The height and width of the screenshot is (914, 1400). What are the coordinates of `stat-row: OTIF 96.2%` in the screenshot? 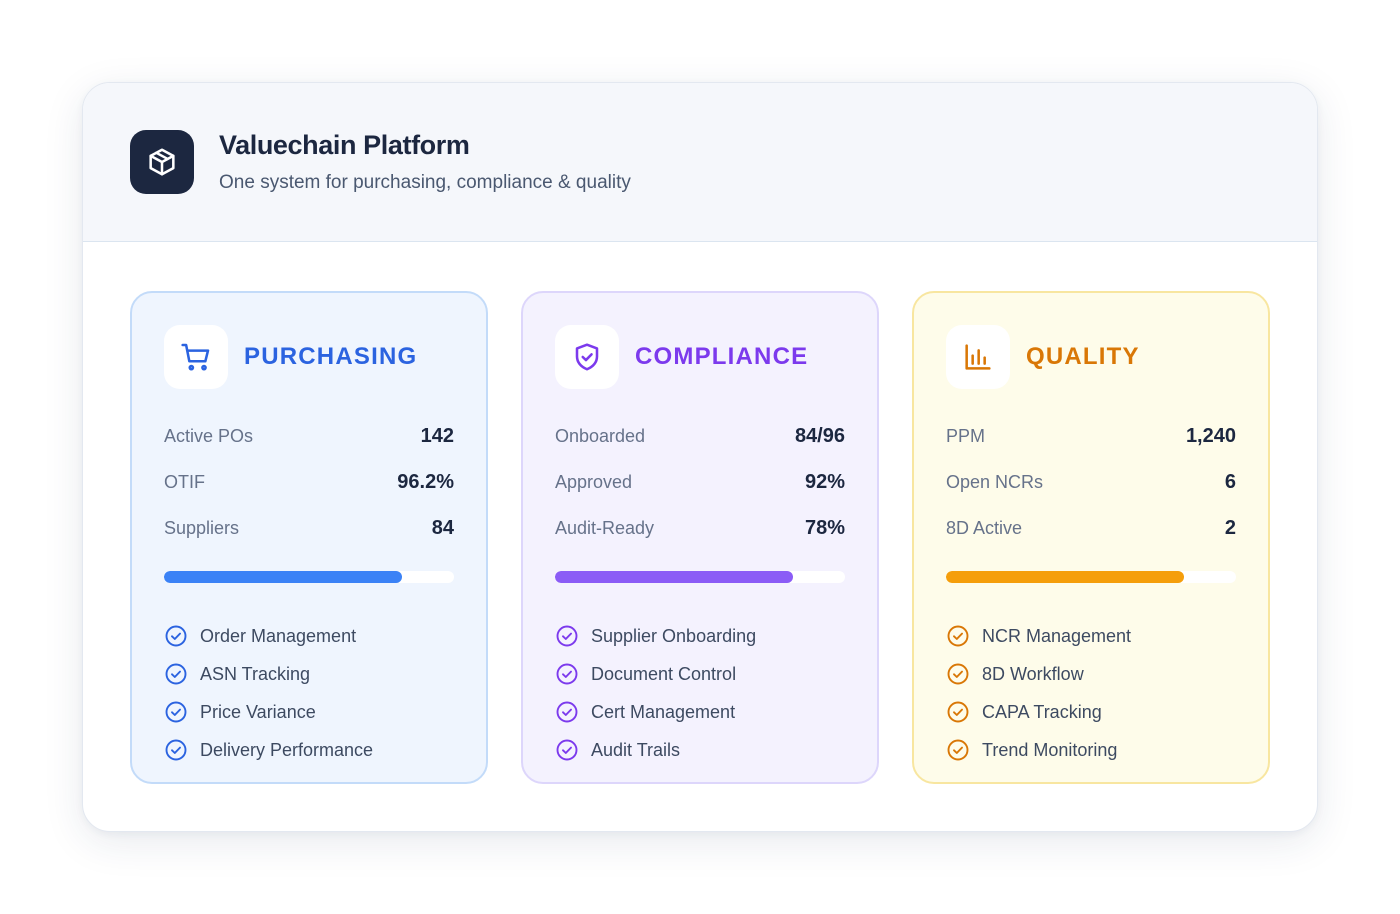 It's located at (309, 482).